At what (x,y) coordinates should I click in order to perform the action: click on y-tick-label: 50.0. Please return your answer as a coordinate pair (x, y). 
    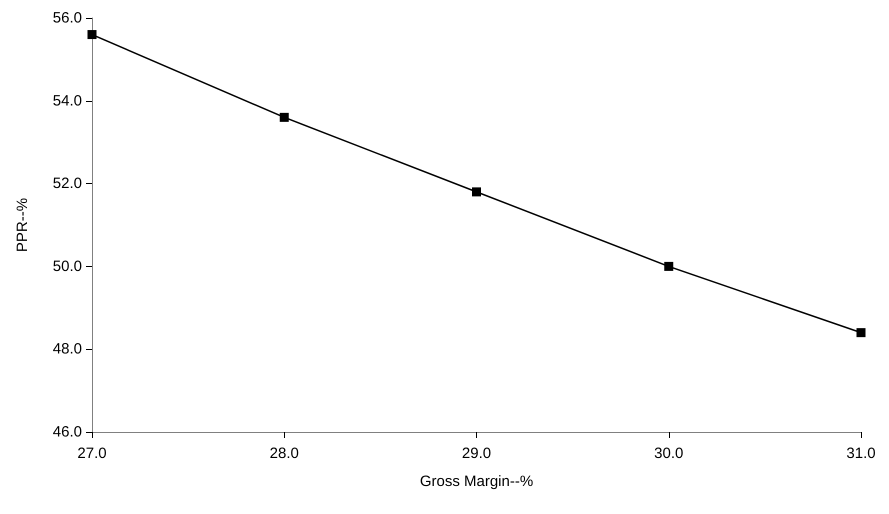
    Looking at the image, I should click on (67, 266).